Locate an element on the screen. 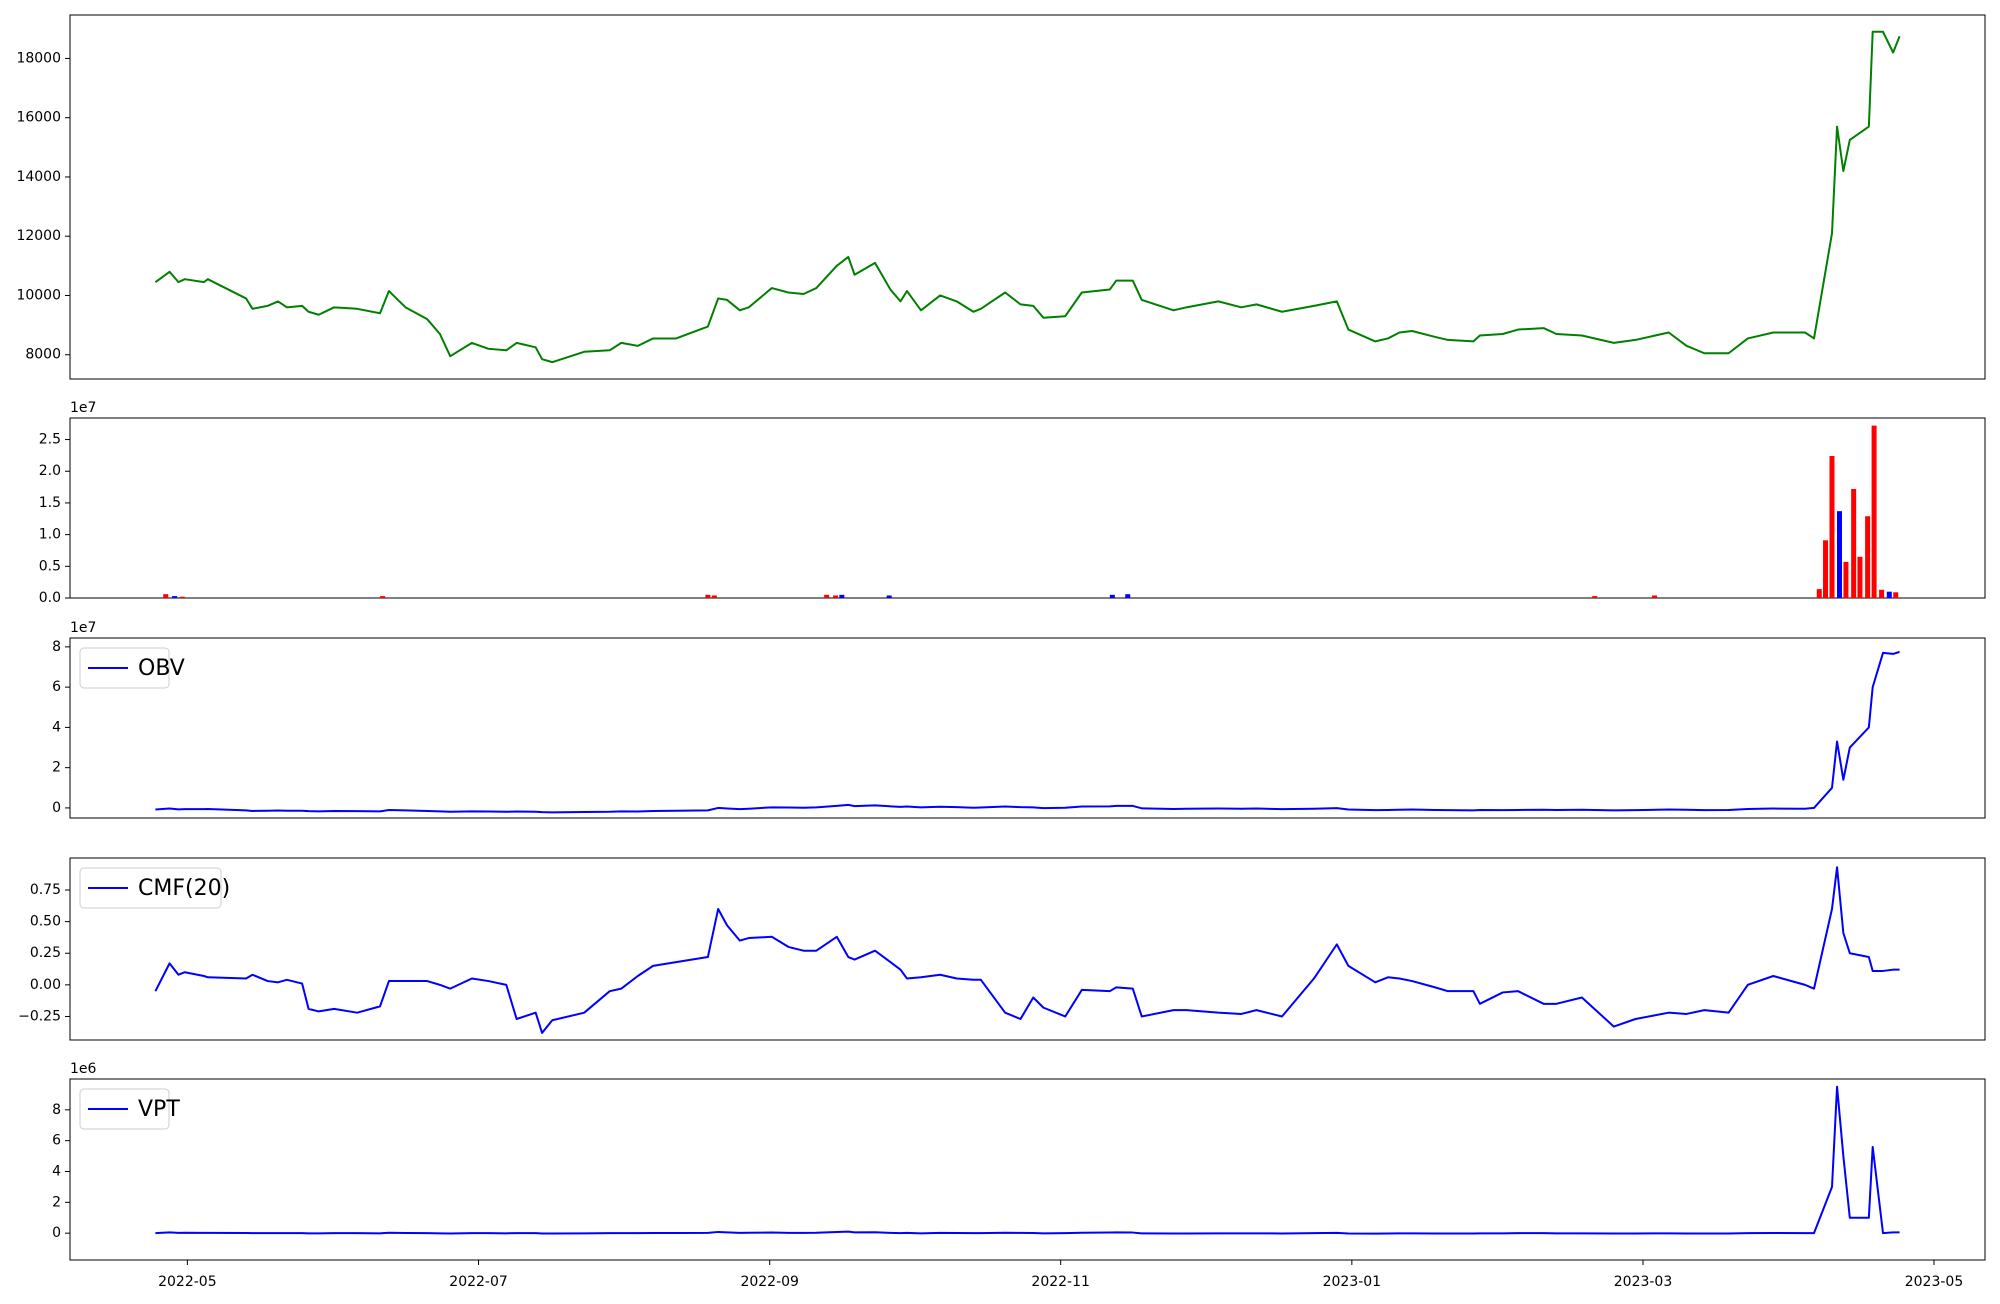 This screenshot has width=2000, height=1304. y-tick-label: 0.75 is located at coordinates (45, 890).